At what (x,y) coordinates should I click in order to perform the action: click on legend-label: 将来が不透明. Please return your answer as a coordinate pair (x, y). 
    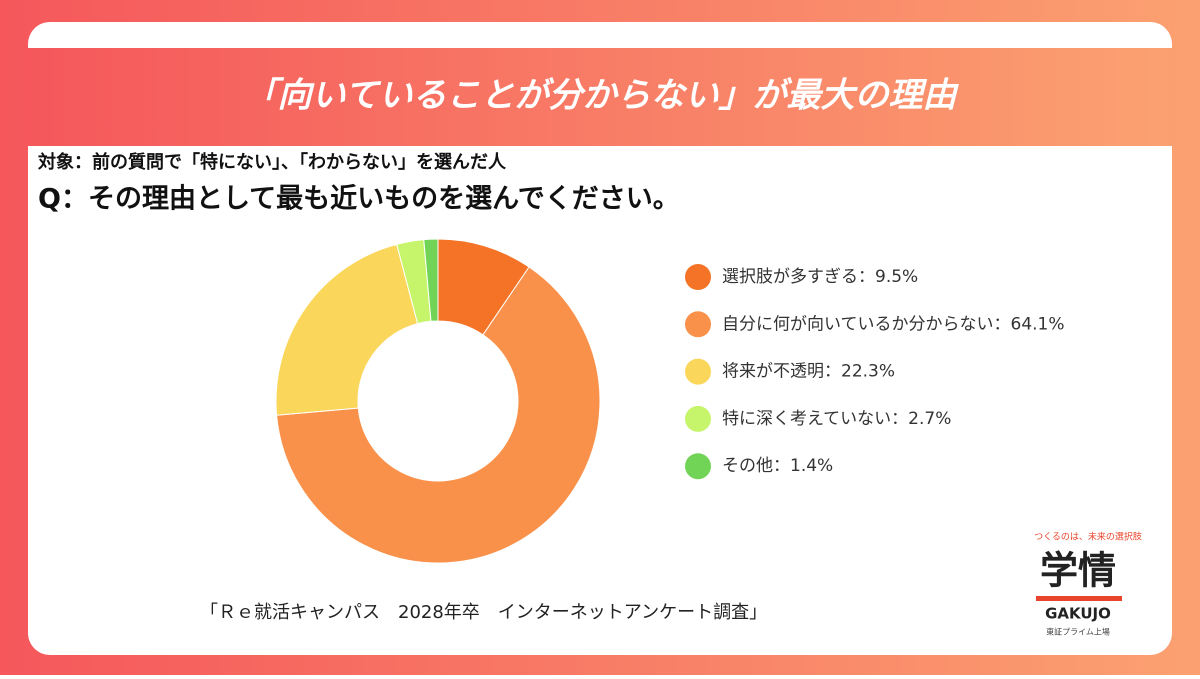
    Looking at the image, I should click on (773, 372).